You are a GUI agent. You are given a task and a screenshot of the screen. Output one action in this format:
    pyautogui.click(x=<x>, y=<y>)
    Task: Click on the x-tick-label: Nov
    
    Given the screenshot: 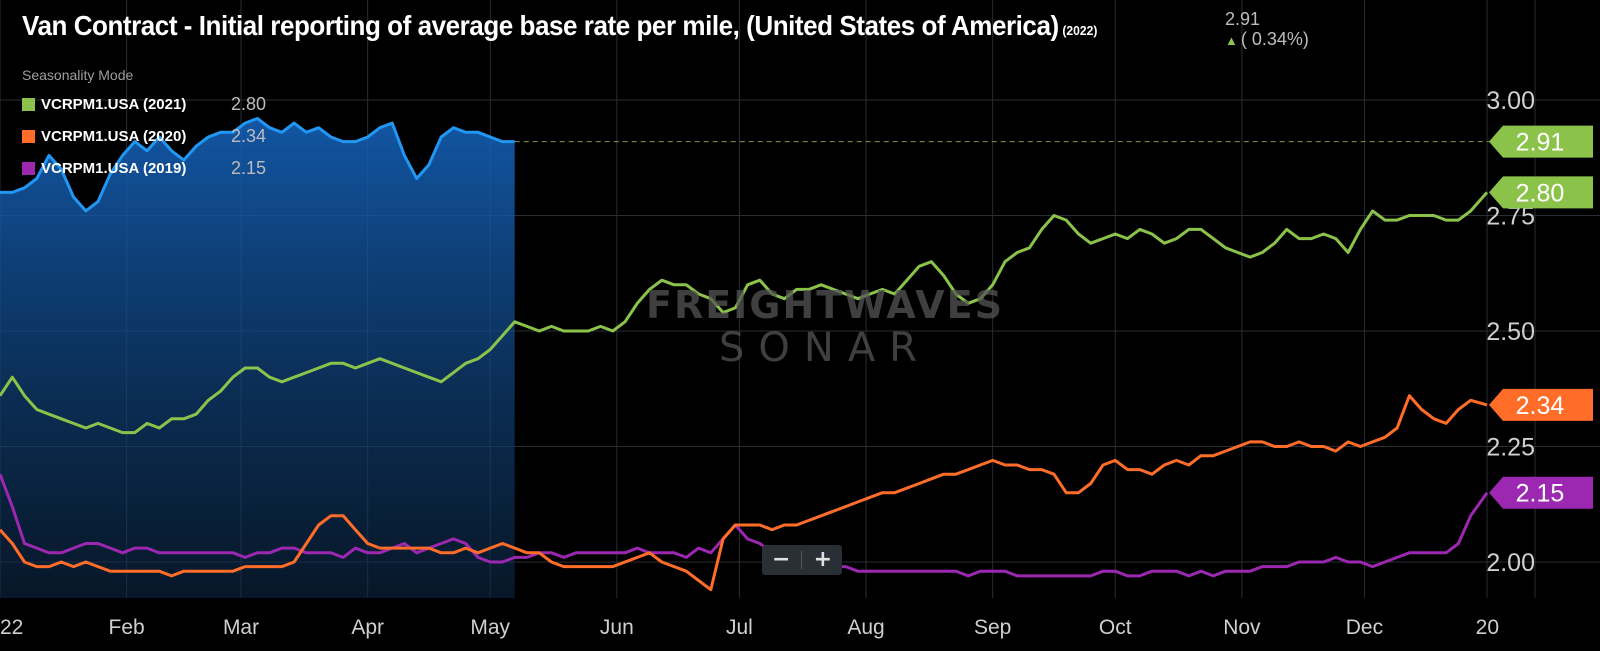 What is the action you would take?
    pyautogui.click(x=1242, y=627)
    